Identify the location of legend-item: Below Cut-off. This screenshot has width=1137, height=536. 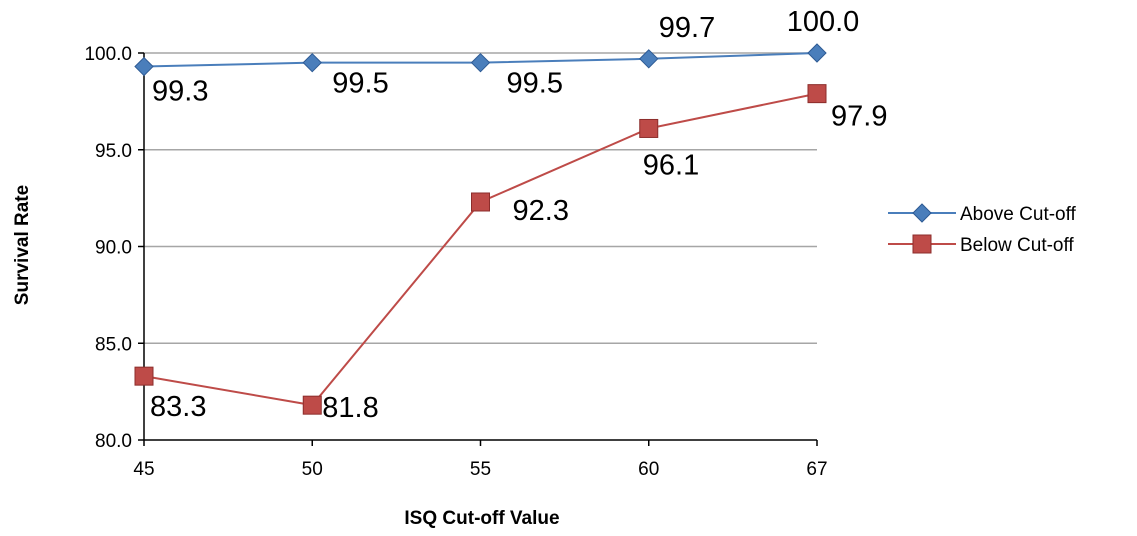
(981, 245).